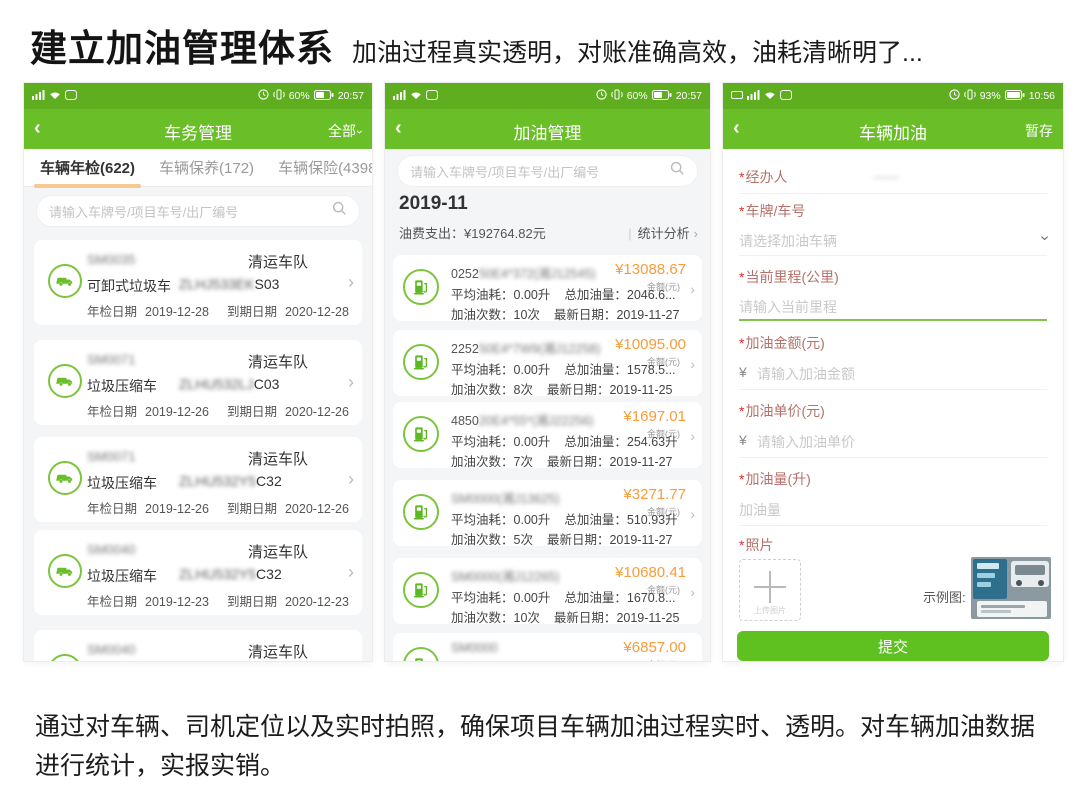 The image size is (1080, 788). Describe the element at coordinates (1011, 588) in the screenshot. I see `example-photo` at that location.